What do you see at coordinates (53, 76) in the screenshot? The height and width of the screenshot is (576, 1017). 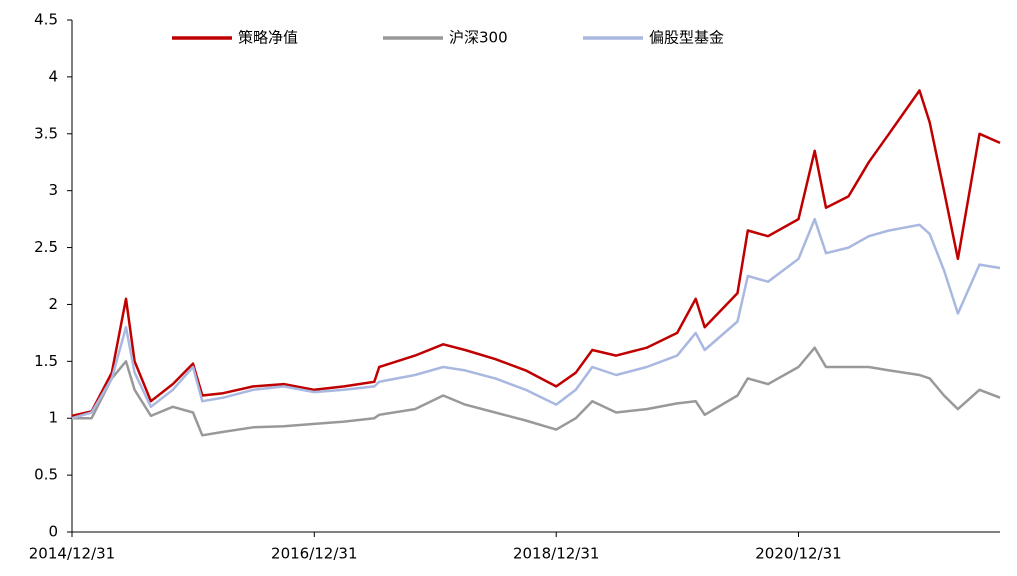 I see `y-tick-label: 4` at bounding box center [53, 76].